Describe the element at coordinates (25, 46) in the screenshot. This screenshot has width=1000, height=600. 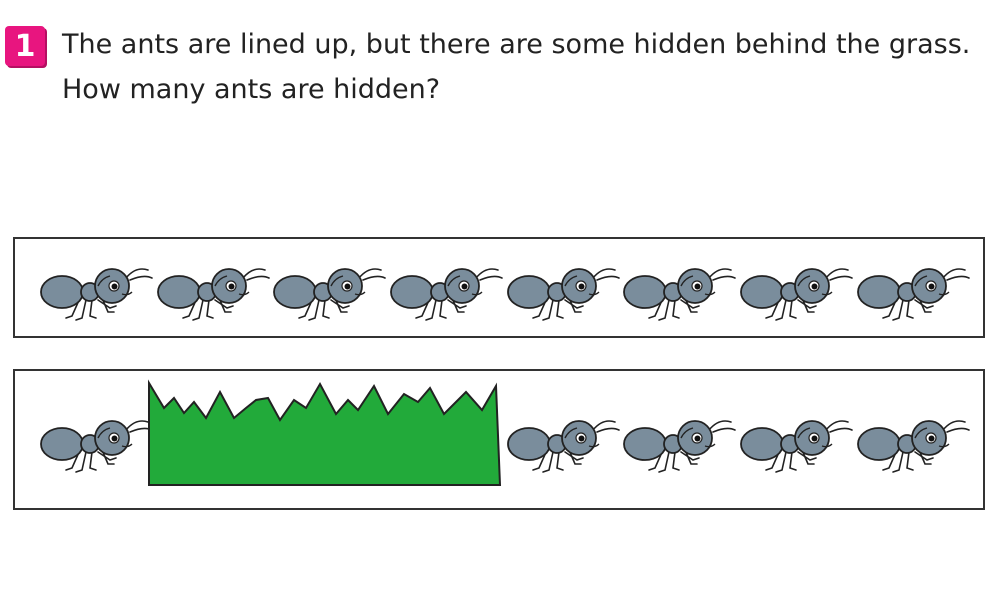
I see `problem-number-badge: 1` at that location.